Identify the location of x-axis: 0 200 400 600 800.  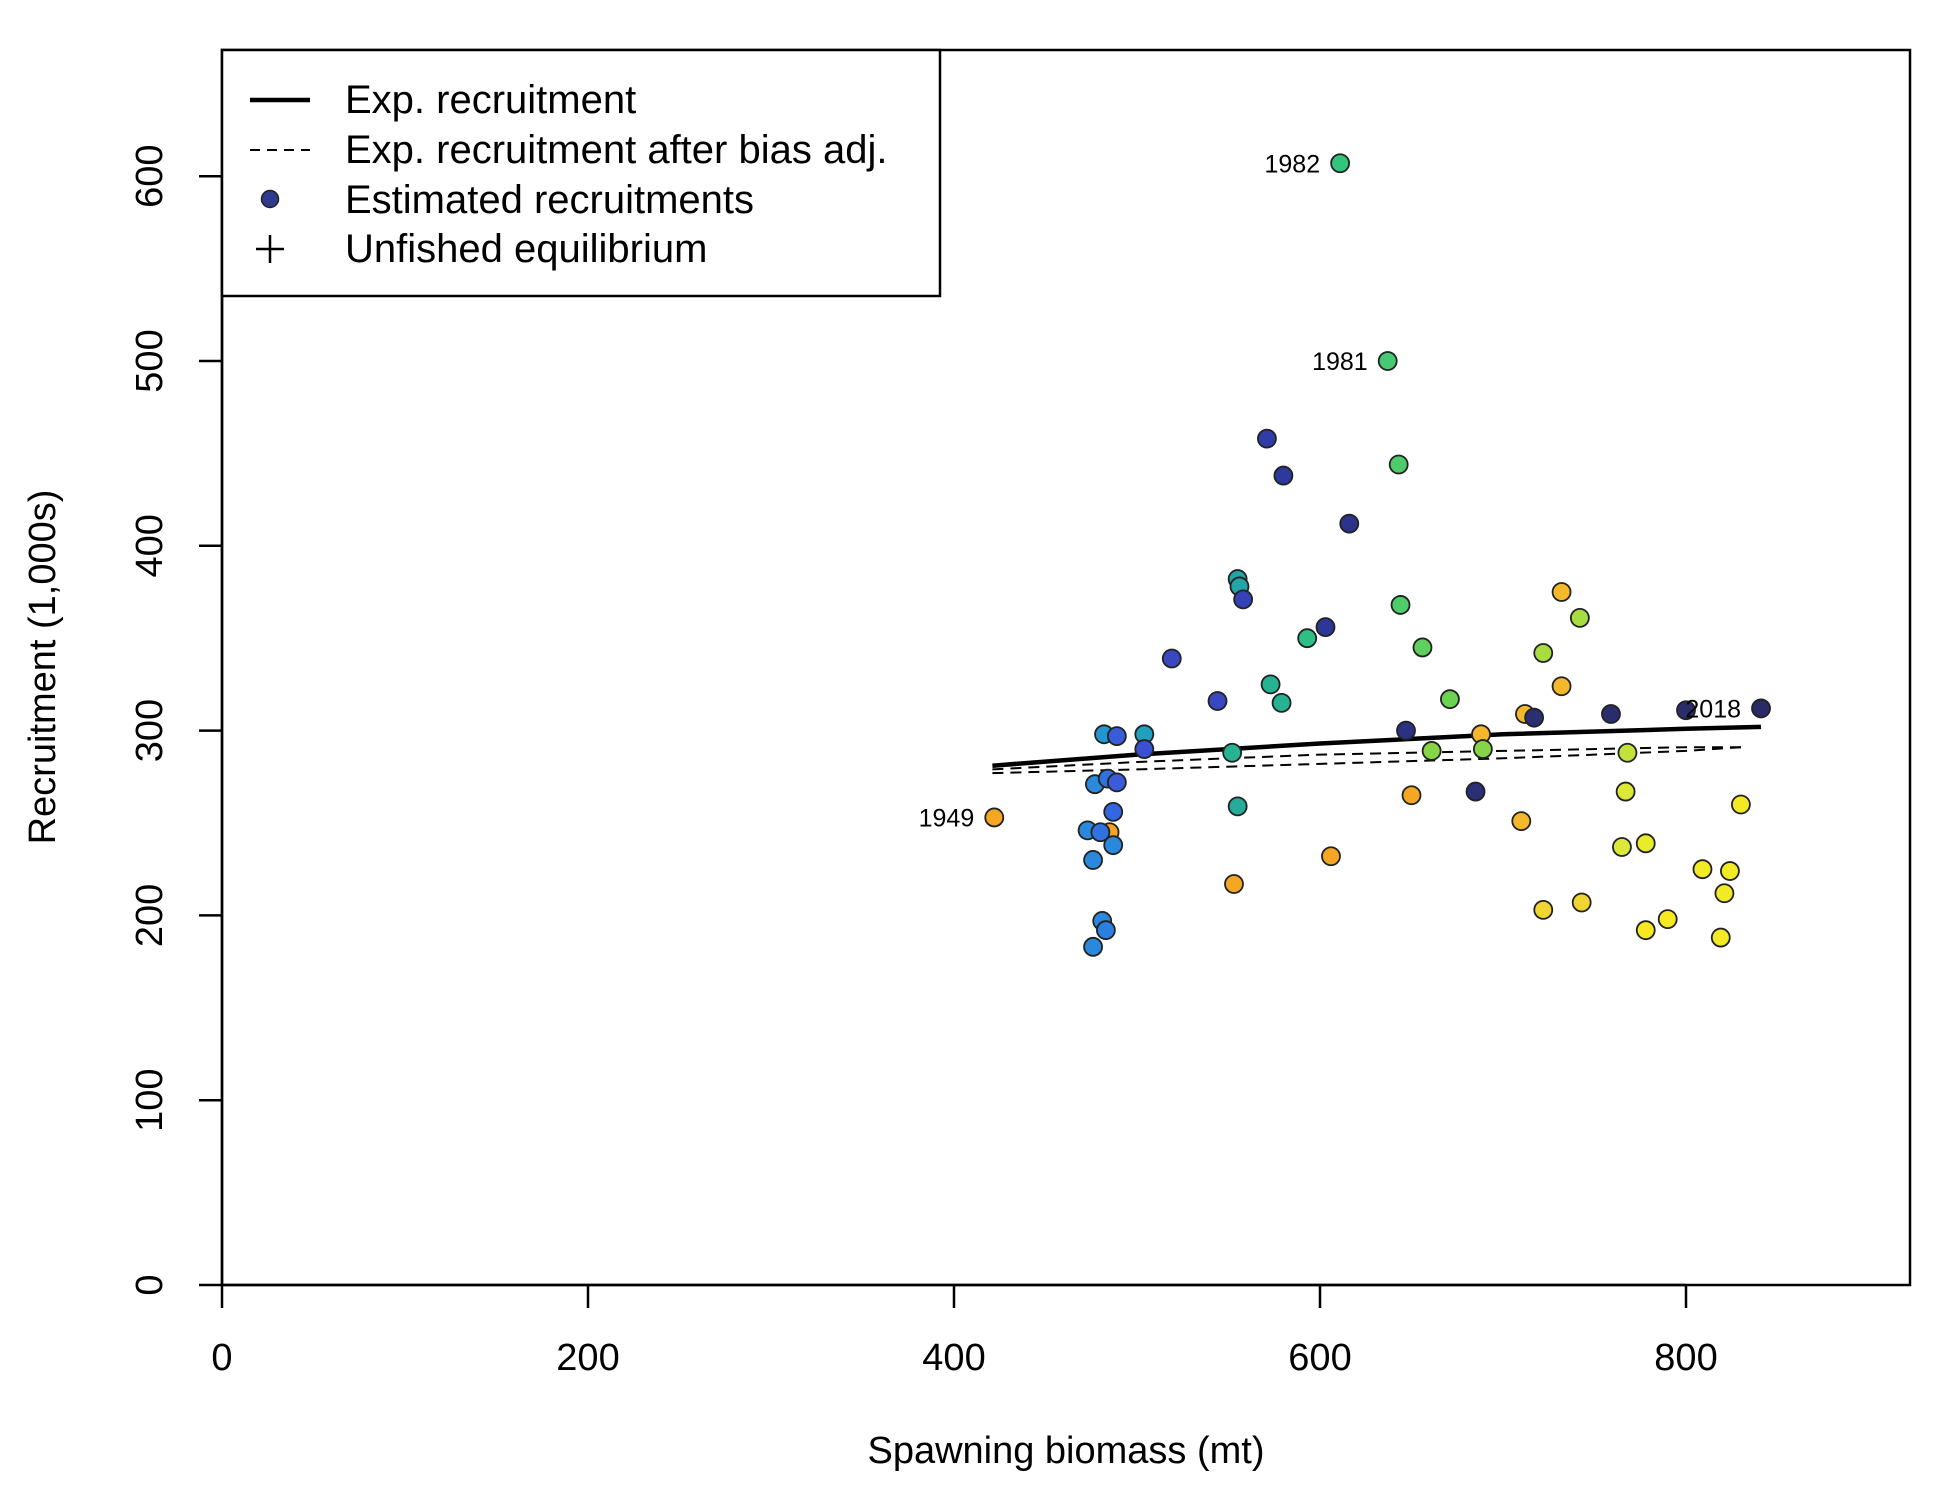
(964, 1331).